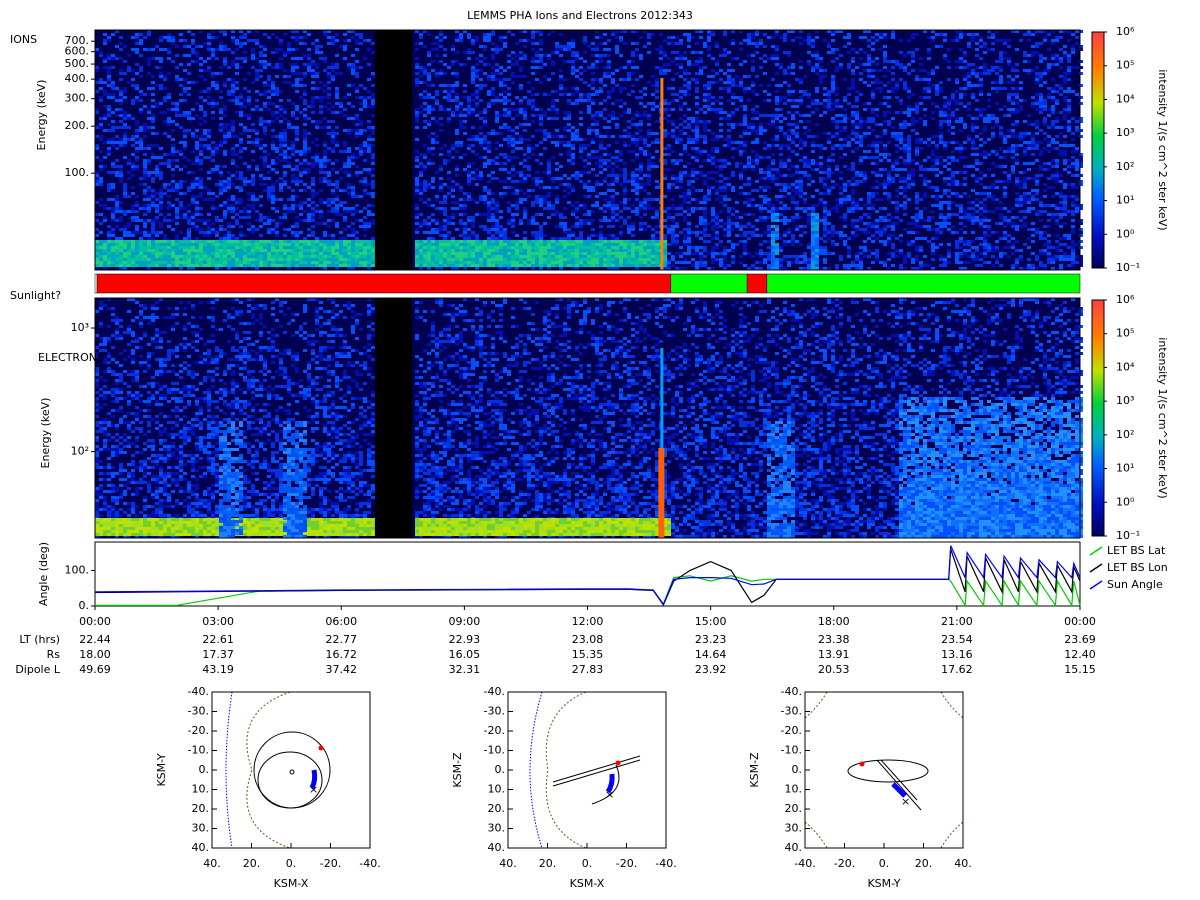 This screenshot has height=900, width=1200. Describe the element at coordinates (1137, 567) in the screenshot. I see `legend-label: LET BS Lon` at that location.